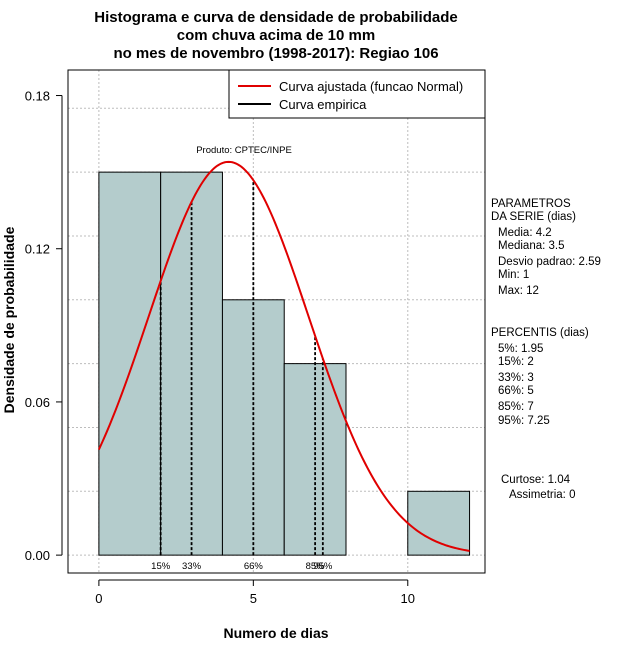 This screenshot has width=640, height=660. Describe the element at coordinates (44, 326) in the screenshot. I see `y-axis: 0.00 0.06 0.12 0.18` at that location.